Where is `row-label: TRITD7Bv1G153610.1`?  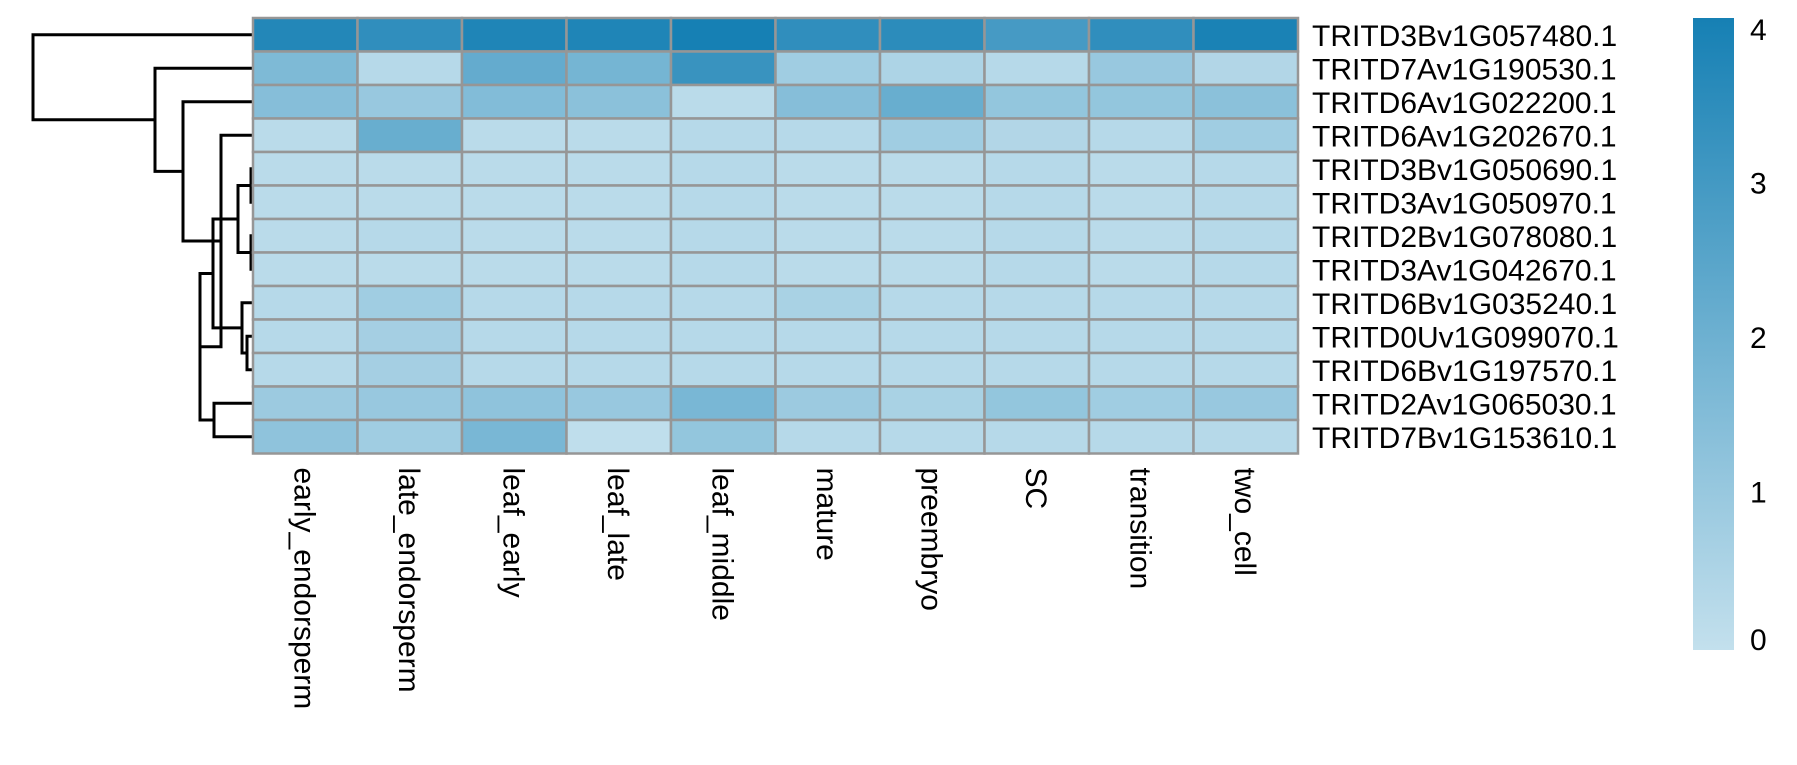 row-label: TRITD7Bv1G153610.1 is located at coordinates (1464, 438).